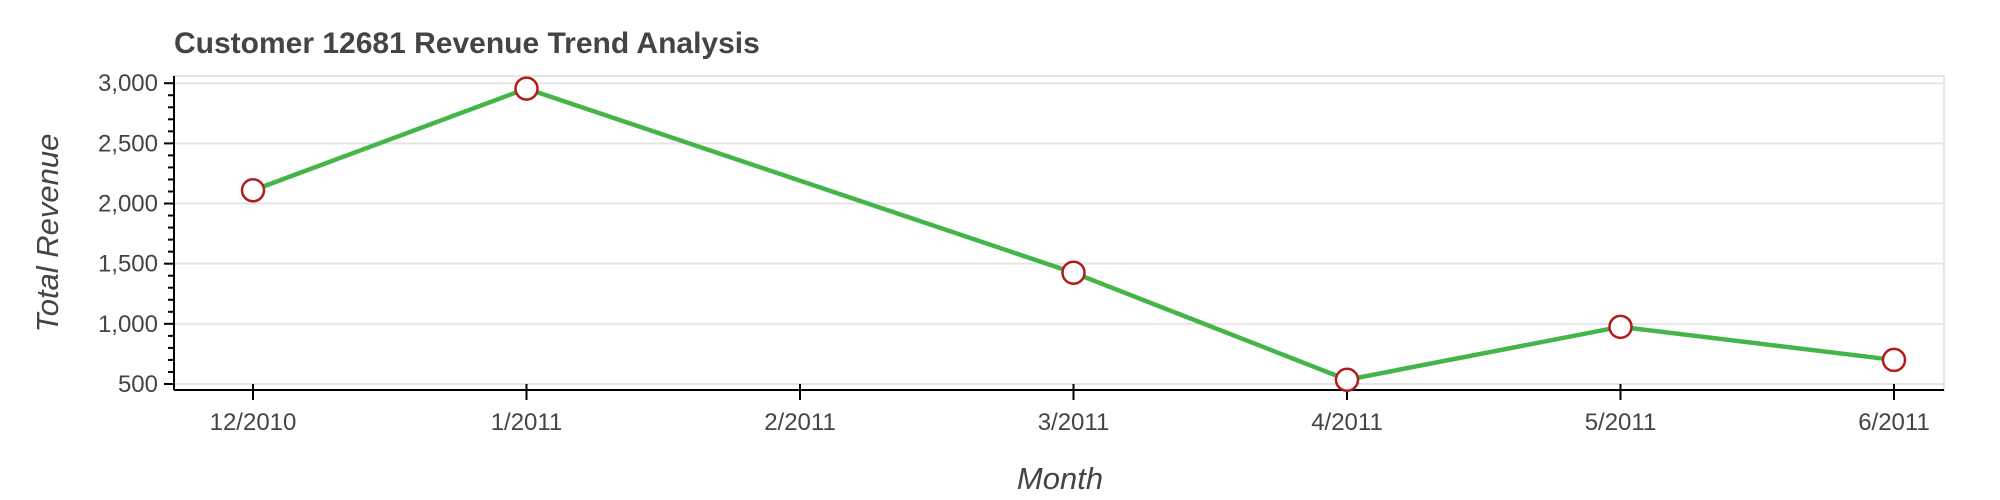 The height and width of the screenshot is (500, 2000). I want to click on x-axis-label: Month, so click(1060, 478).